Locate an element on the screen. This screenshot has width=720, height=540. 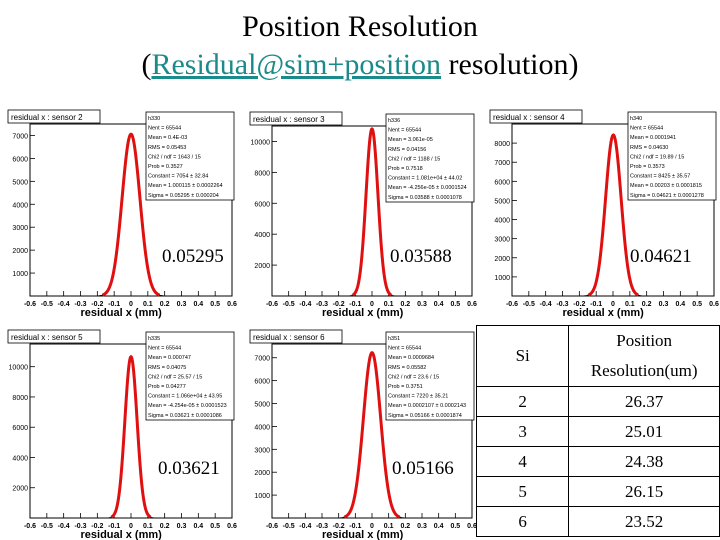
page-title: Position Resolution is located at coordinates (360, 26).